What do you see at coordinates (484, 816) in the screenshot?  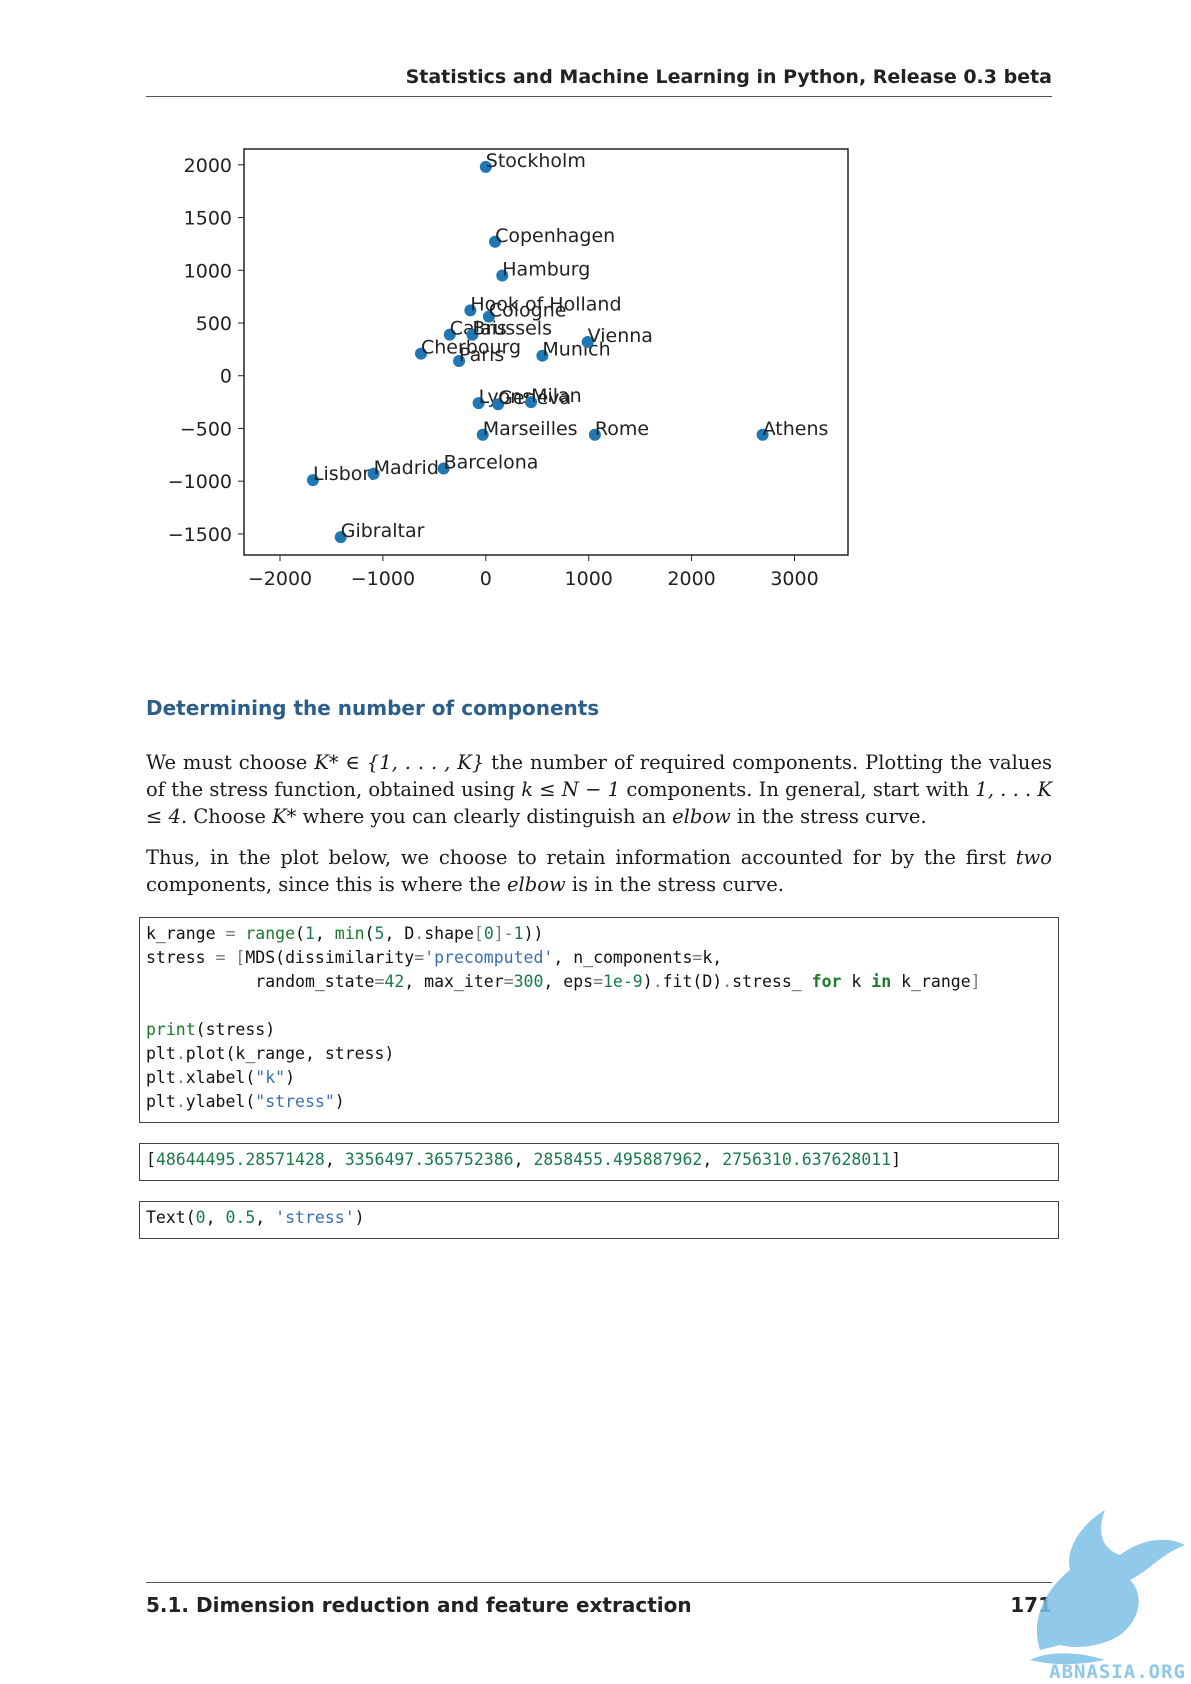 I see `text-run: where you can clearly distinguish an` at bounding box center [484, 816].